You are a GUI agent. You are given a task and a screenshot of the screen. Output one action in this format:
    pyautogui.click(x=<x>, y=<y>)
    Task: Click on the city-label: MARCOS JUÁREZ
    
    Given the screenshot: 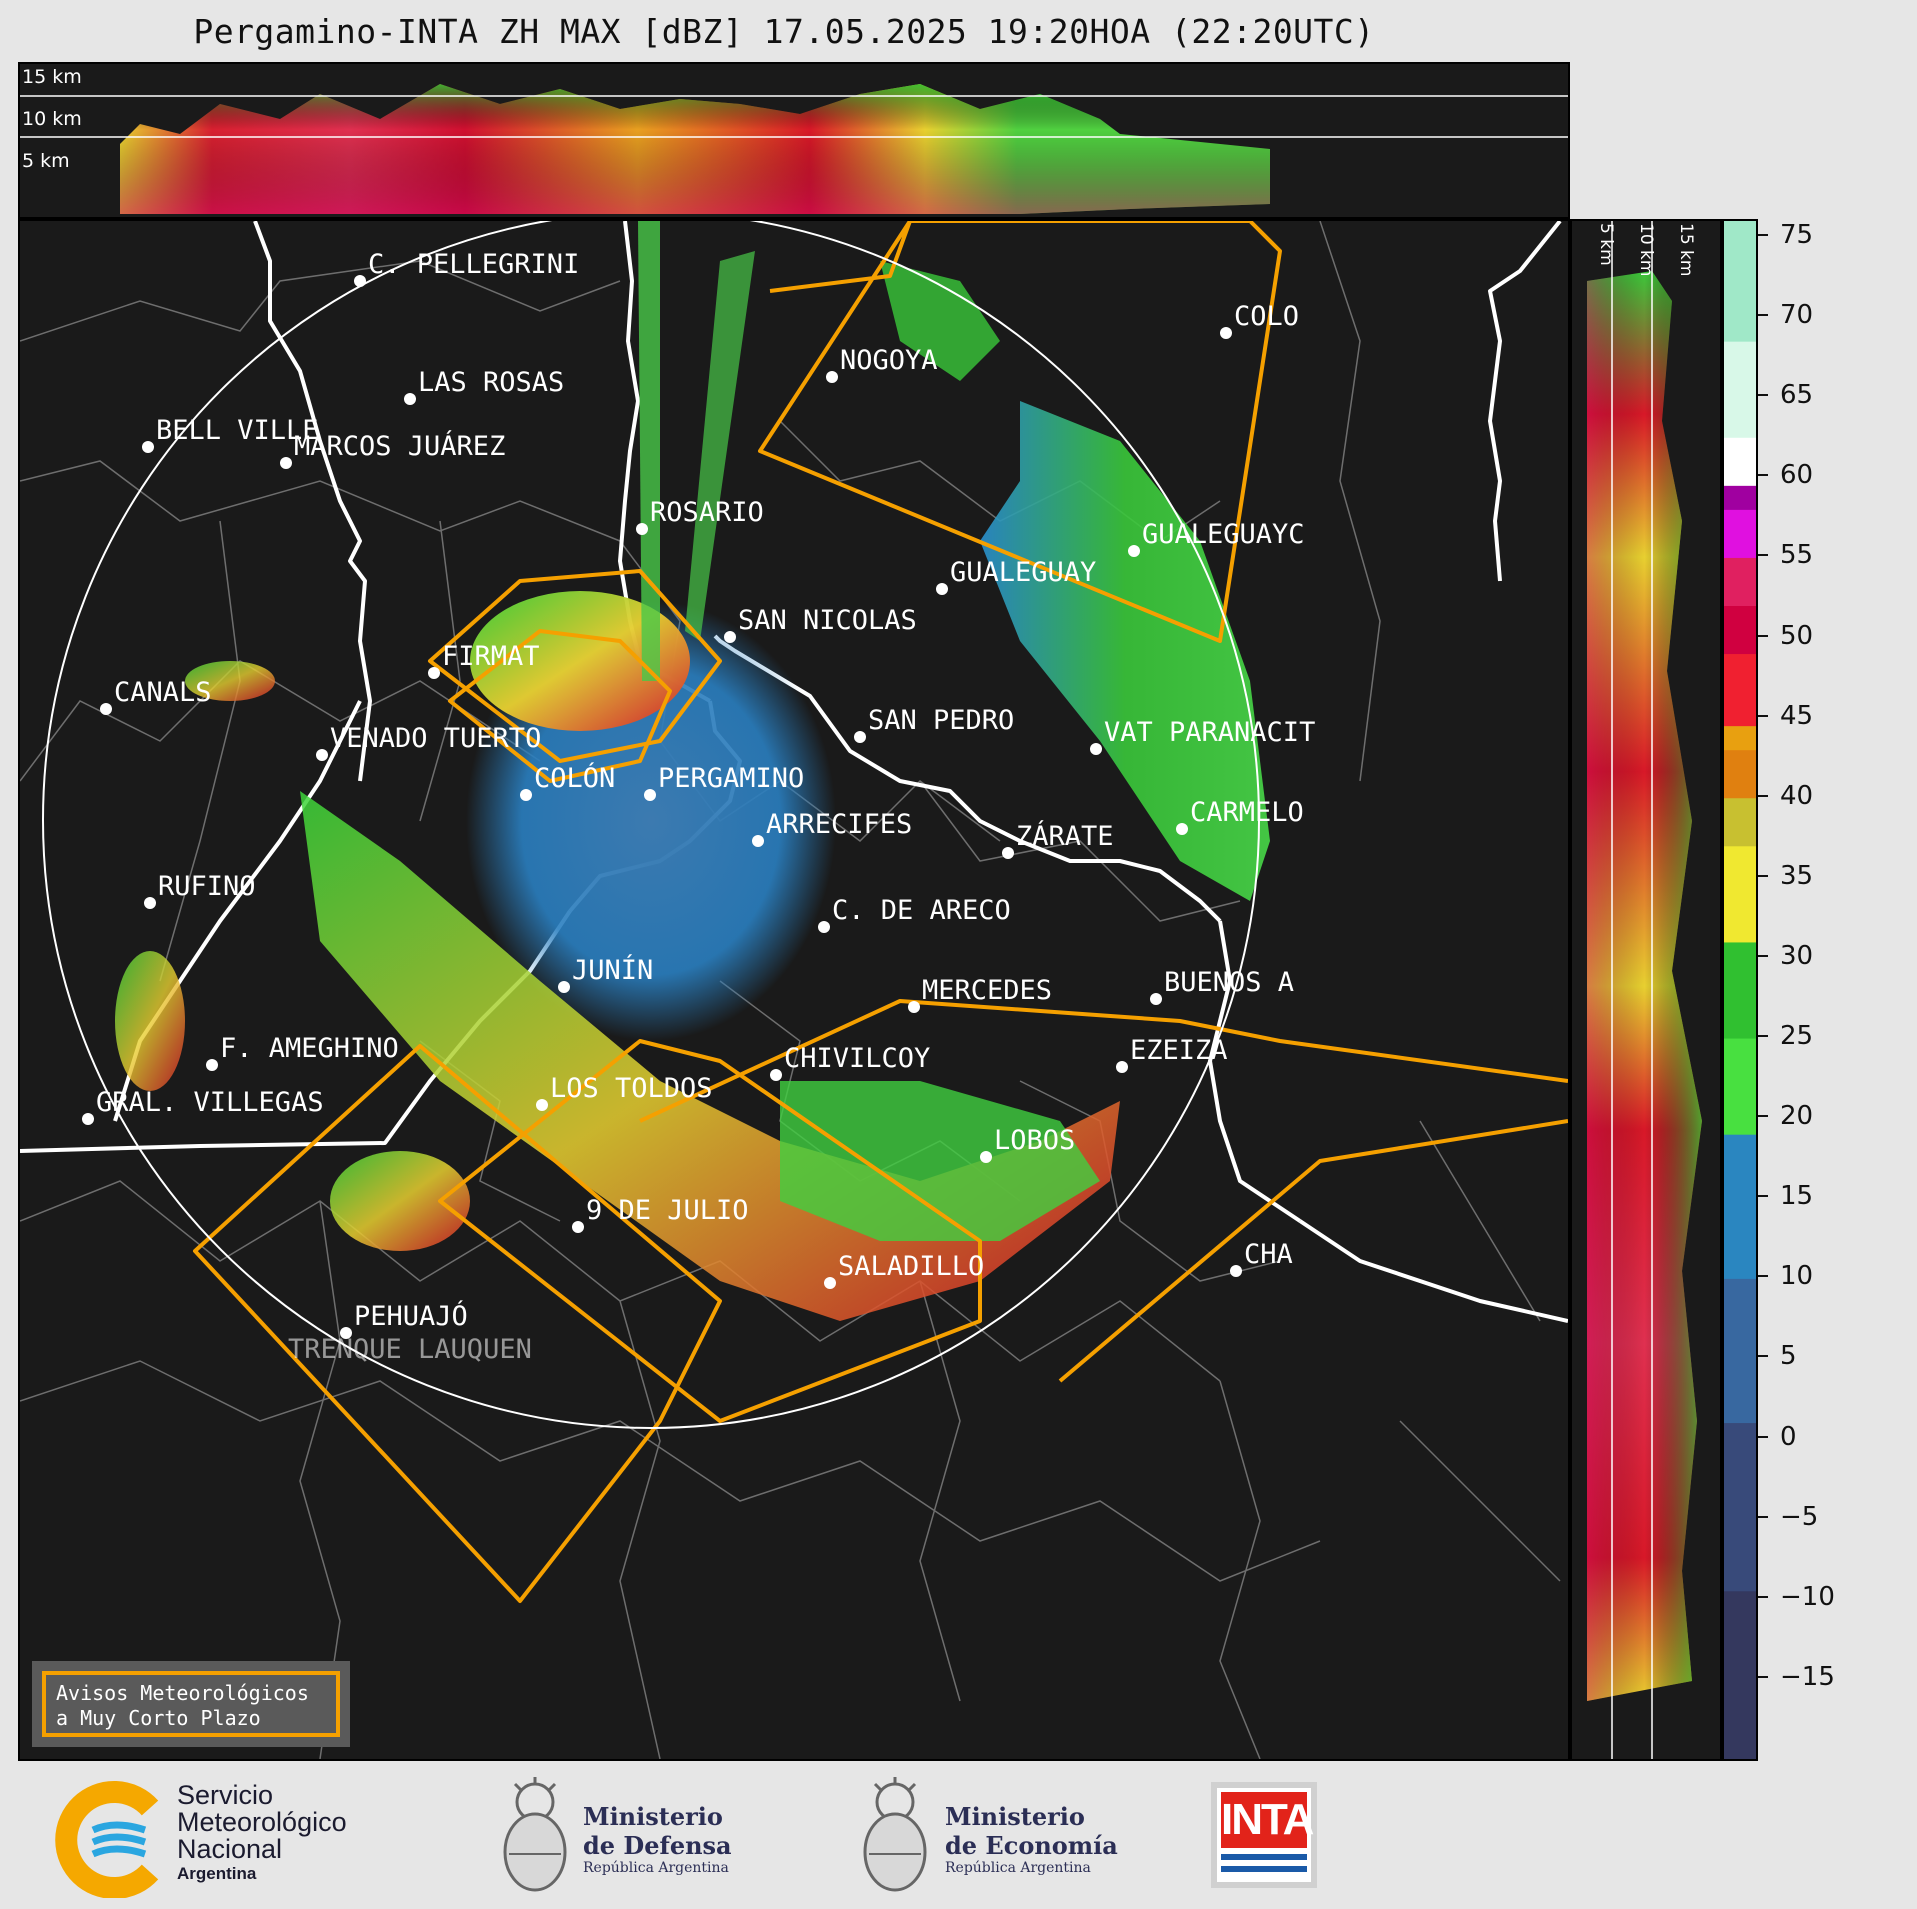 What is the action you would take?
    pyautogui.click(x=399, y=446)
    